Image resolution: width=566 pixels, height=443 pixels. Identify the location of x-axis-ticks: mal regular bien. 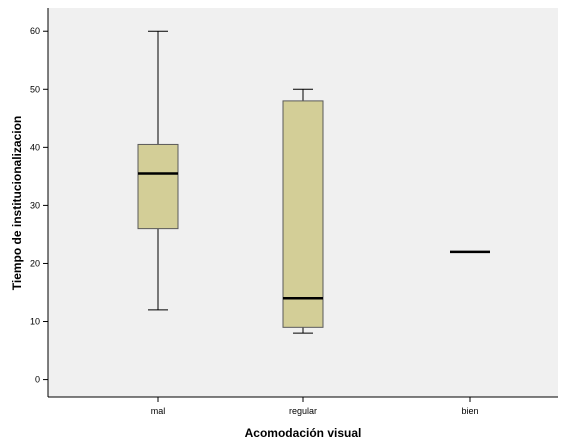
(315, 406).